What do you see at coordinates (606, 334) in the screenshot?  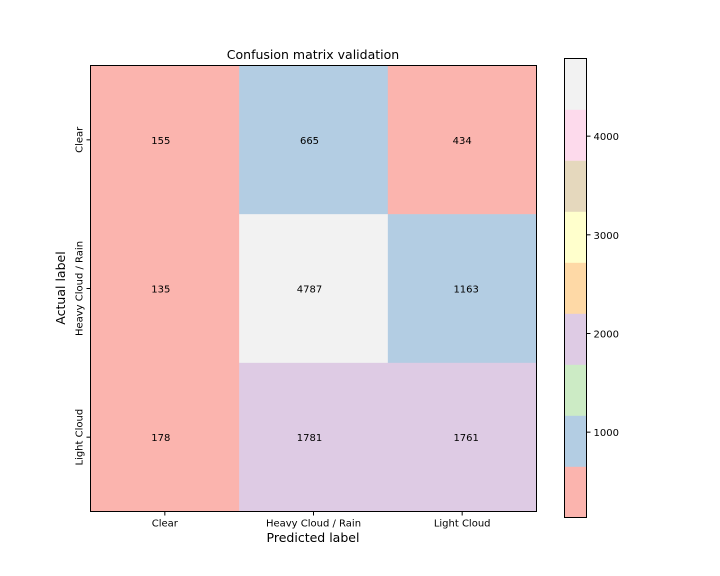 I see `colorbar-tick-label: 2000` at bounding box center [606, 334].